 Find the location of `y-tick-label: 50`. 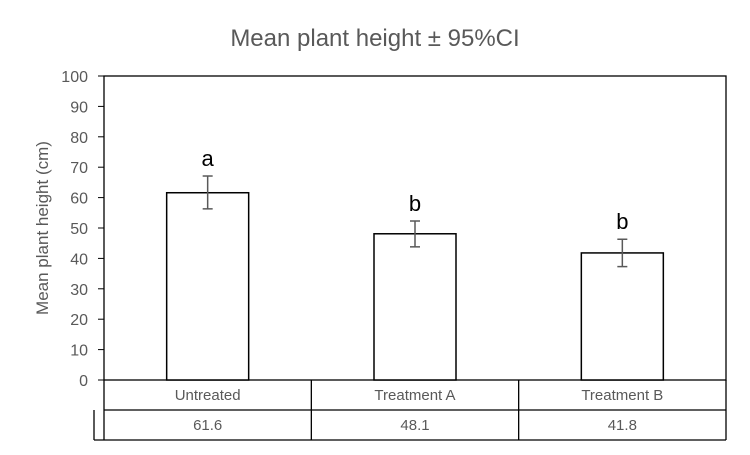

y-tick-label: 50 is located at coordinates (79, 229).